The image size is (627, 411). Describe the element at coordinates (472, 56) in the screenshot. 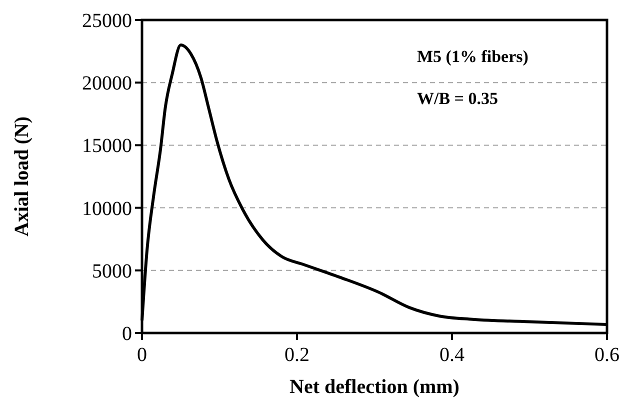

I see `annotation: M5 (1% fibers)` at that location.